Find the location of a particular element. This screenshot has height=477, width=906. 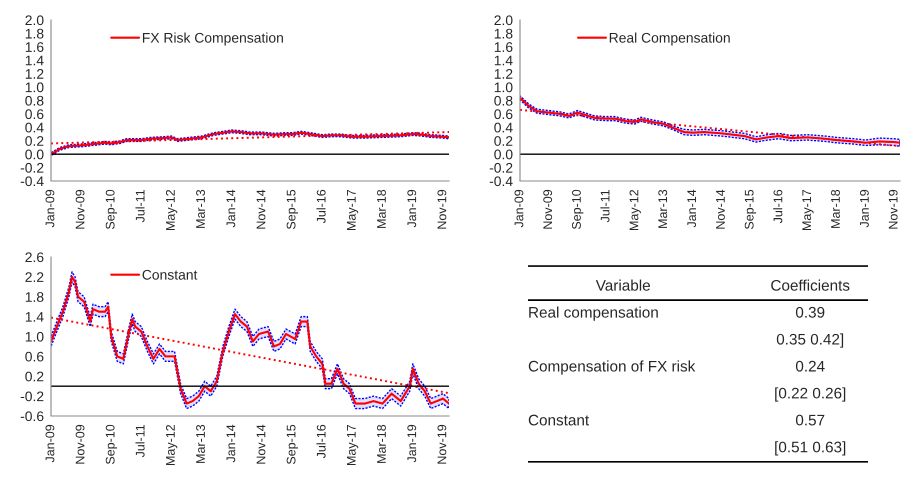

text: 0.24 is located at coordinates (810, 366).